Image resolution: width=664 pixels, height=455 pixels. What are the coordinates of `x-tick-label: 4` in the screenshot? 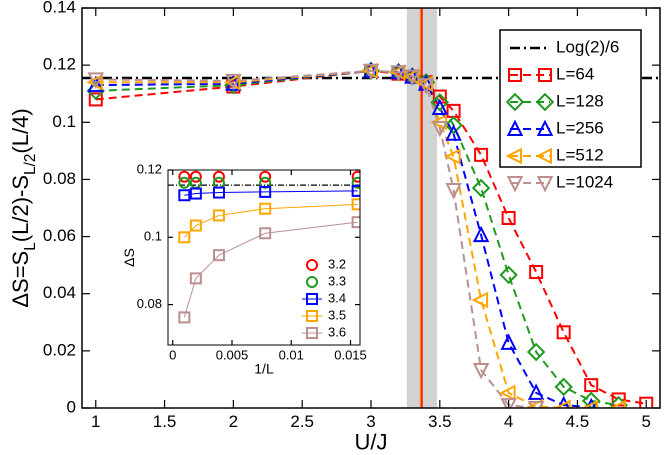 It's located at (508, 421).